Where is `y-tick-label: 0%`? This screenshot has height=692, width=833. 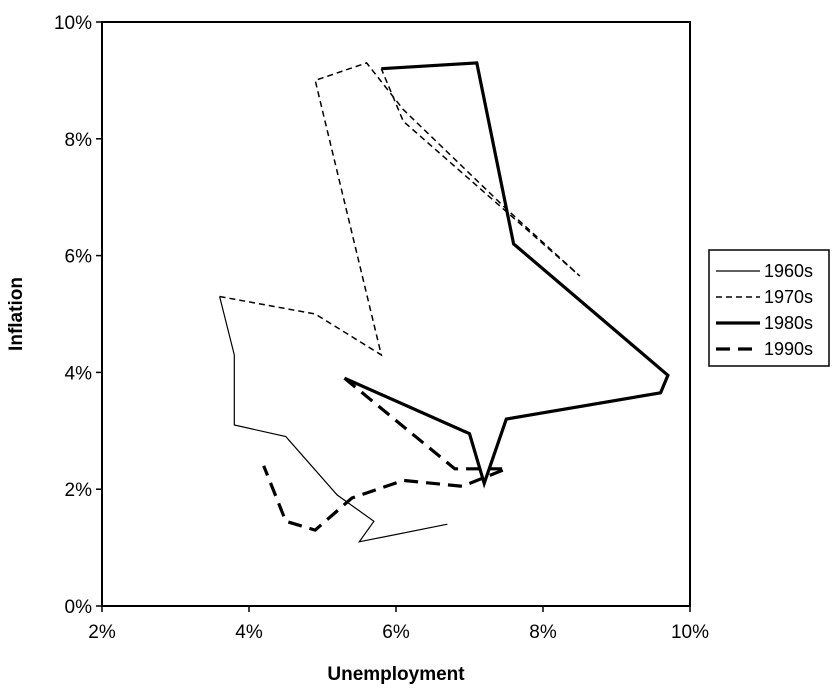
y-tick-label: 0% is located at coordinates (79, 607).